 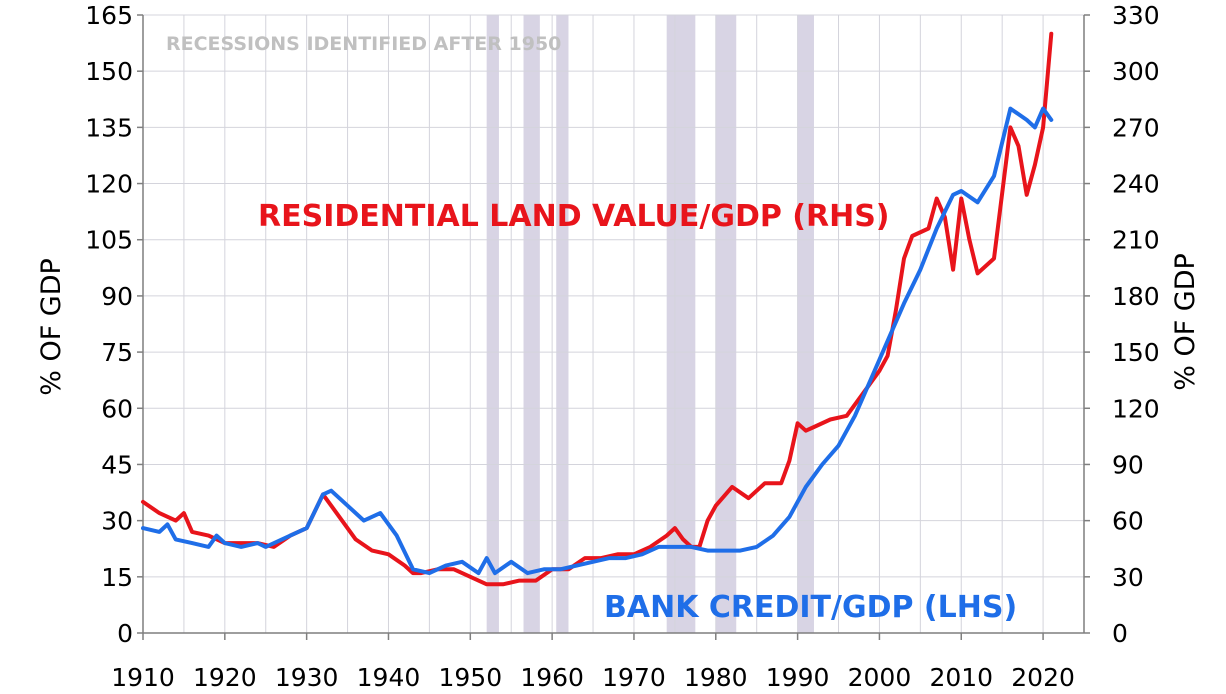 I want to click on y-tick-label-left: 0, so click(x=125, y=633).